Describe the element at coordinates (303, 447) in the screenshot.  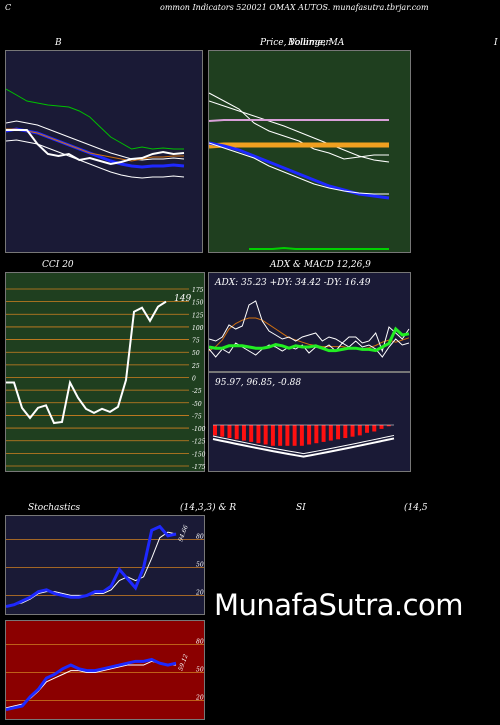
I see `macd-line` at that location.